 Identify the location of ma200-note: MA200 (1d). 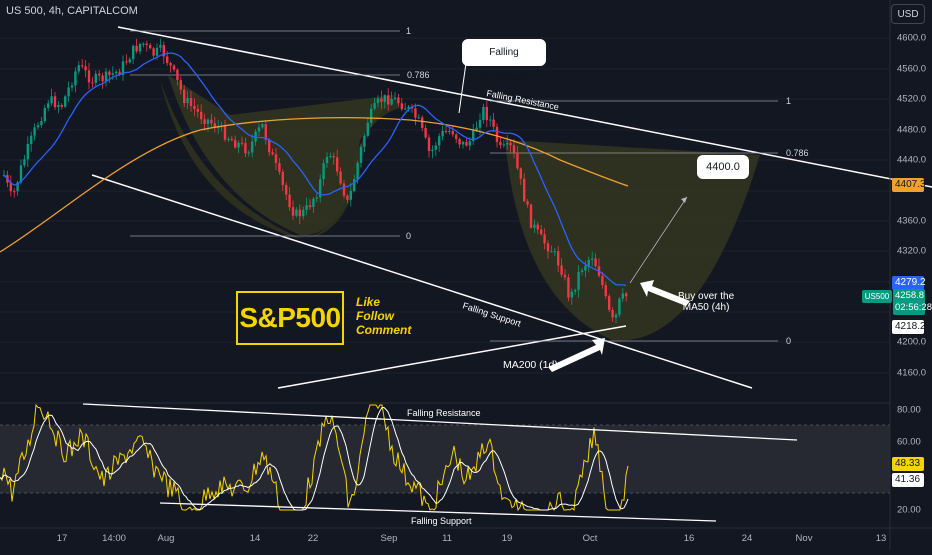
(530, 365).